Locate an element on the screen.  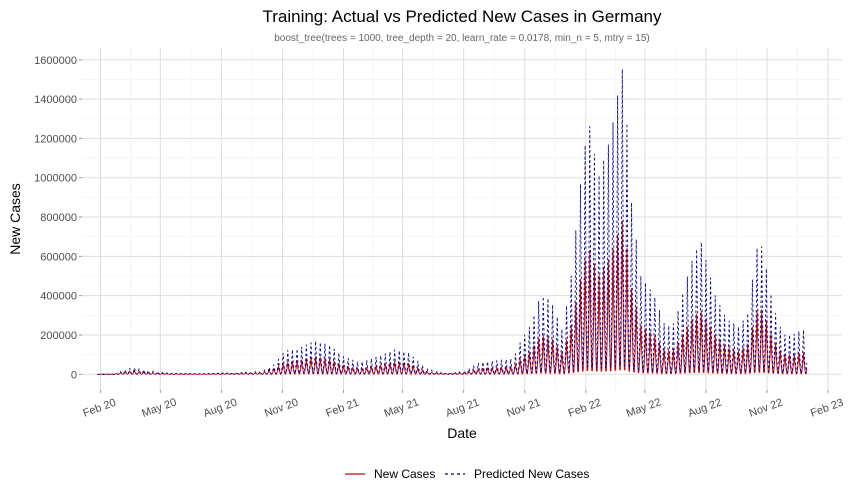
y-tick-label: 400000 is located at coordinates (58, 297).